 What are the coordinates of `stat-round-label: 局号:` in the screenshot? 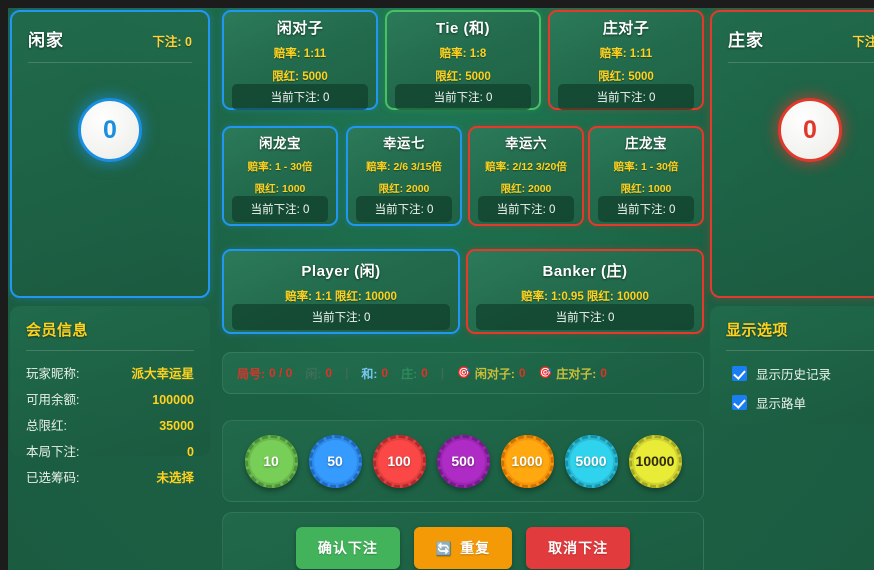 It's located at (251, 373).